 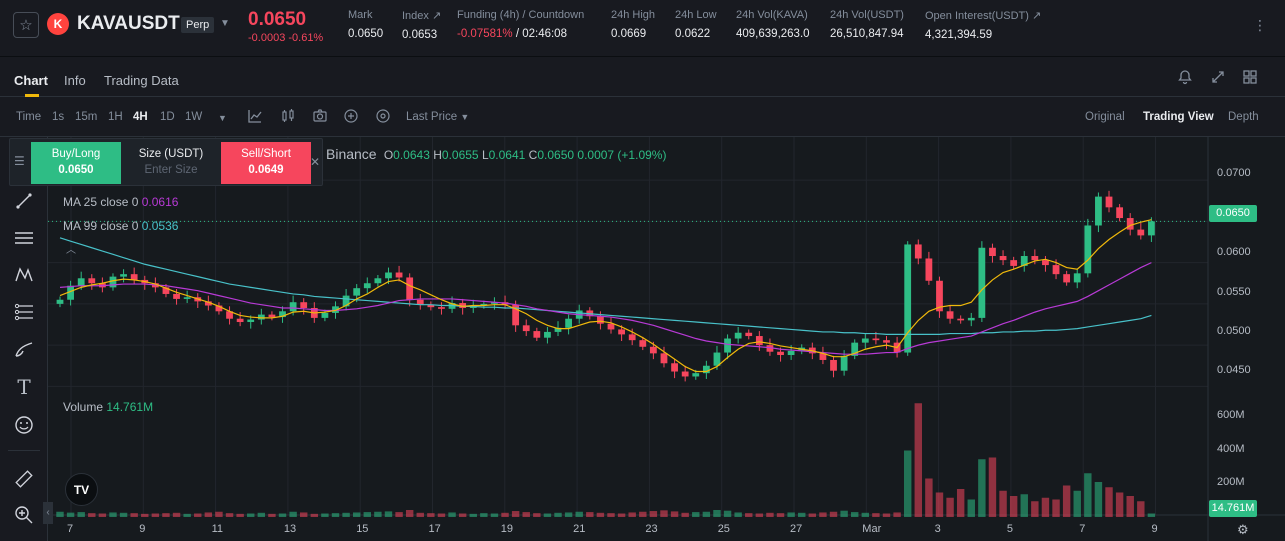 I want to click on trend-line-icon, so click(x=24, y=201).